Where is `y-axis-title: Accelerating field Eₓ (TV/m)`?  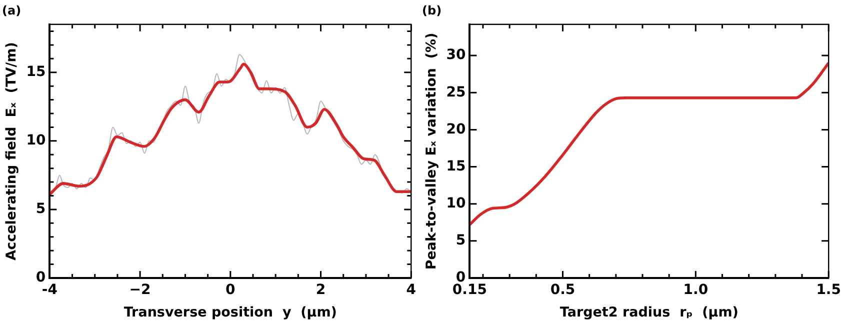 y-axis-title: Accelerating field Eₓ (TV/m) is located at coordinates (12, 151).